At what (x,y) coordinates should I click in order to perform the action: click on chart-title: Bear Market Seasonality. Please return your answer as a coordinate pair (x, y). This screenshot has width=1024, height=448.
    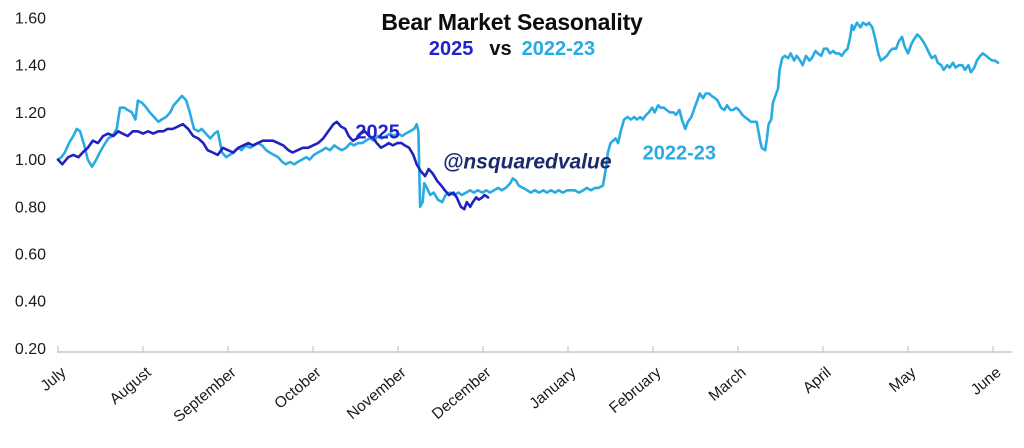
    Looking at the image, I should click on (512, 22).